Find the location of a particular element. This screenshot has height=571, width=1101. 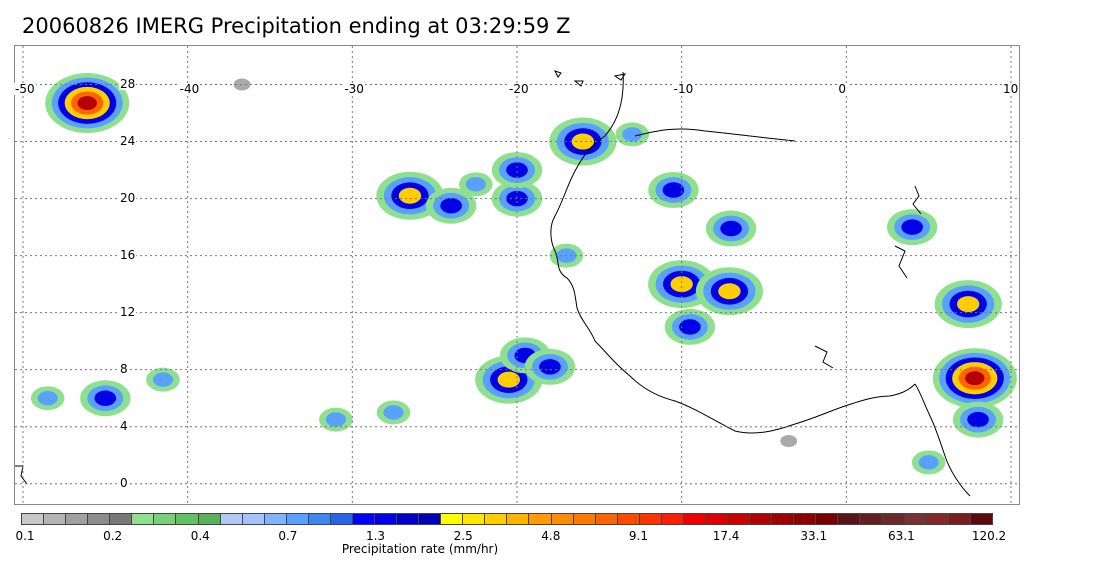

latitude-tick-label: 8 is located at coordinates (124, 368).